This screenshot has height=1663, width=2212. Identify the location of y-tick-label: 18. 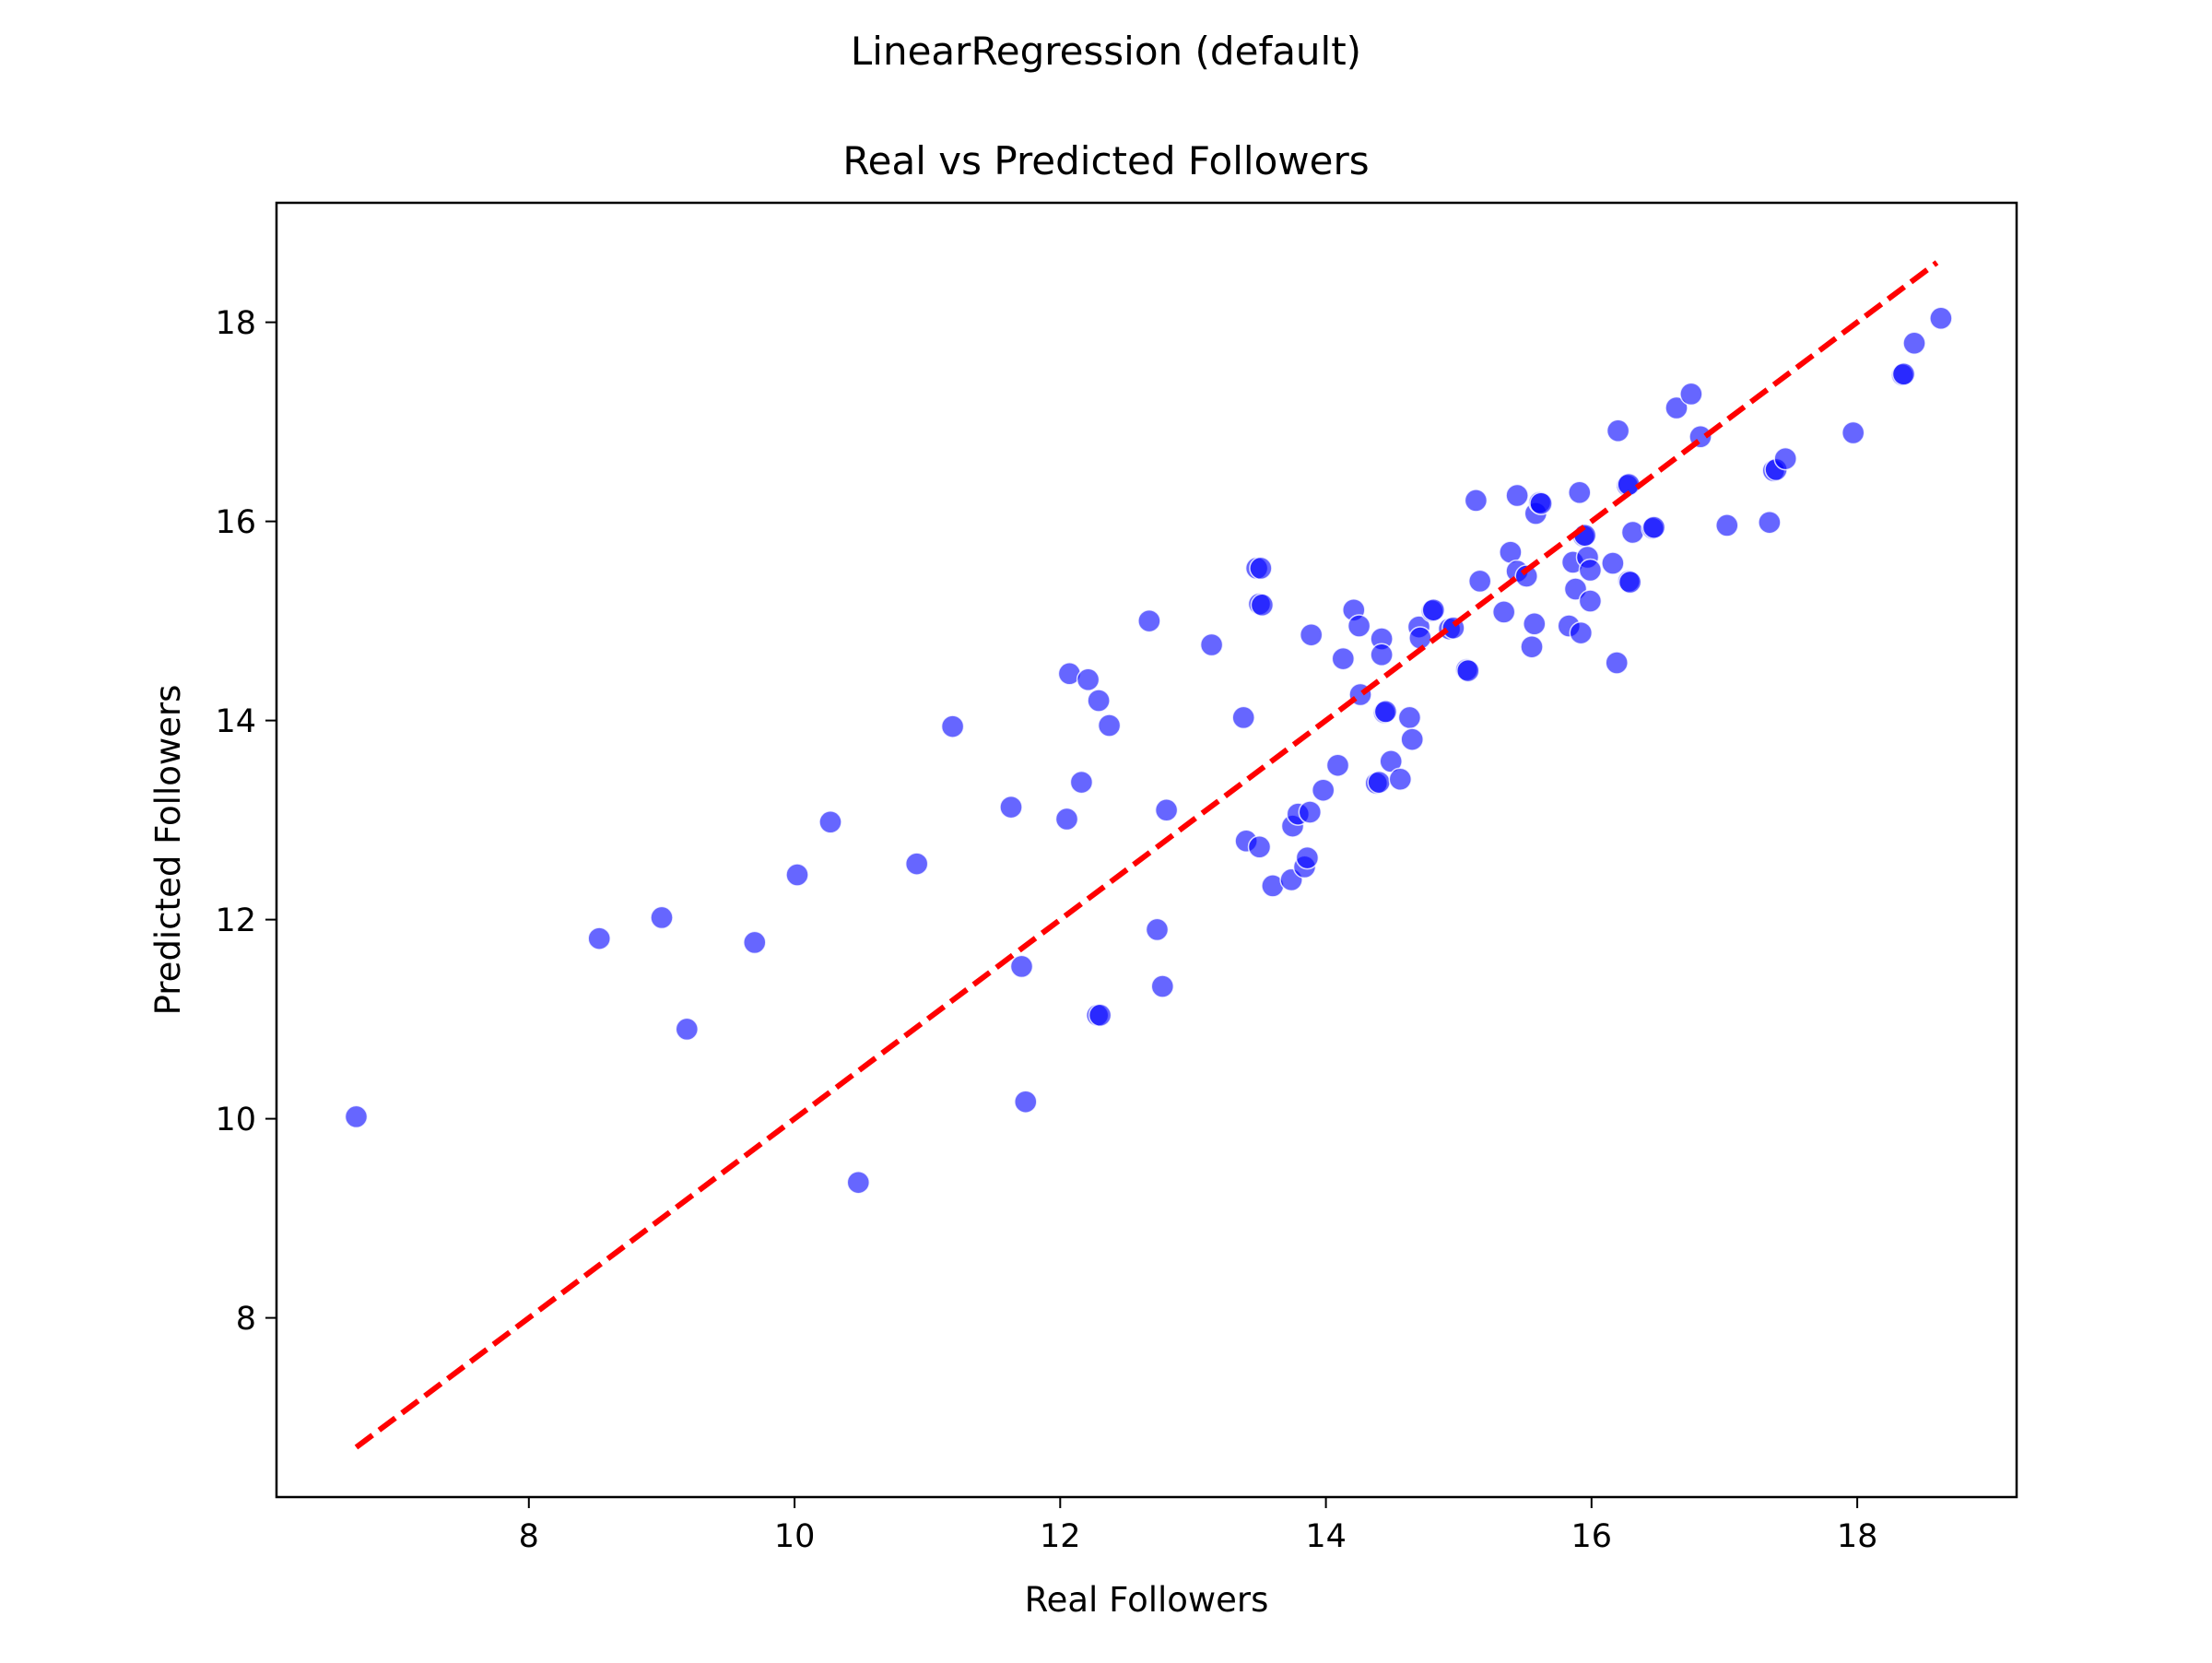
(235, 323).